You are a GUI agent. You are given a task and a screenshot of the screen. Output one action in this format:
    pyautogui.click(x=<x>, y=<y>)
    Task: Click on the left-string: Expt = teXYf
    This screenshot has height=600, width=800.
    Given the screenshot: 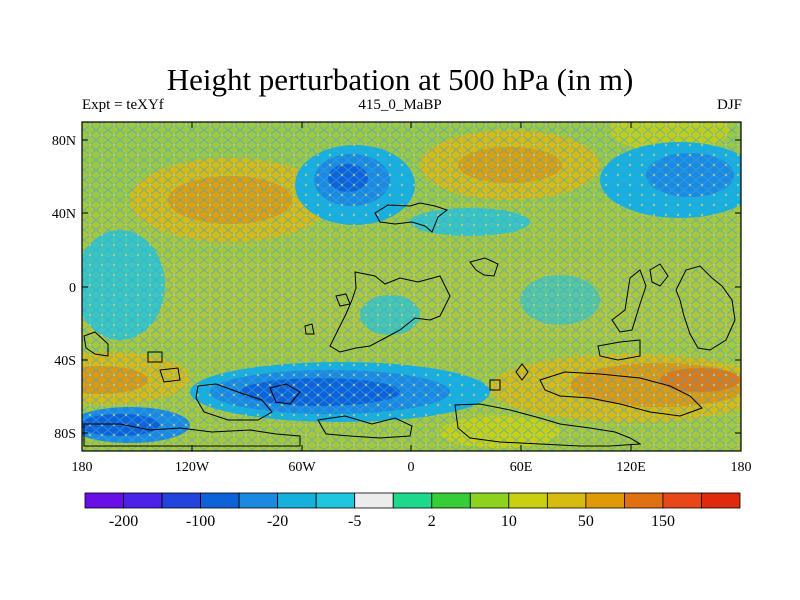 What is the action you would take?
    pyautogui.click(x=123, y=105)
    